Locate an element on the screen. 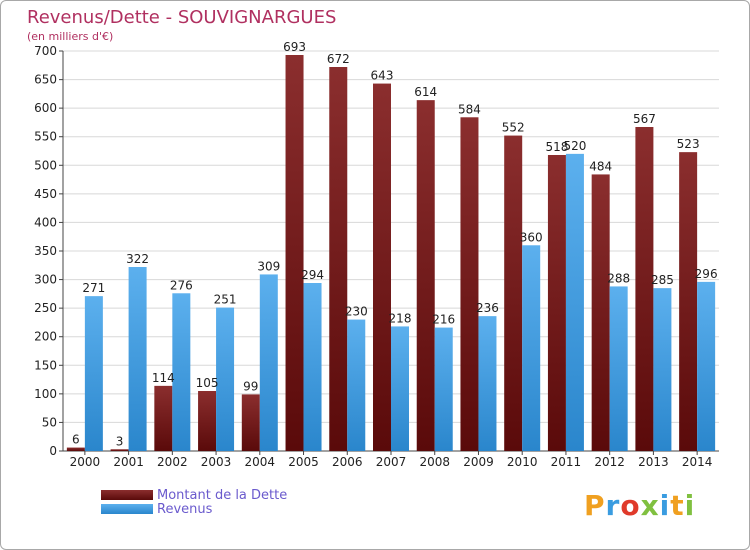  data-label-revenue-2001: 322 is located at coordinates (137, 259).